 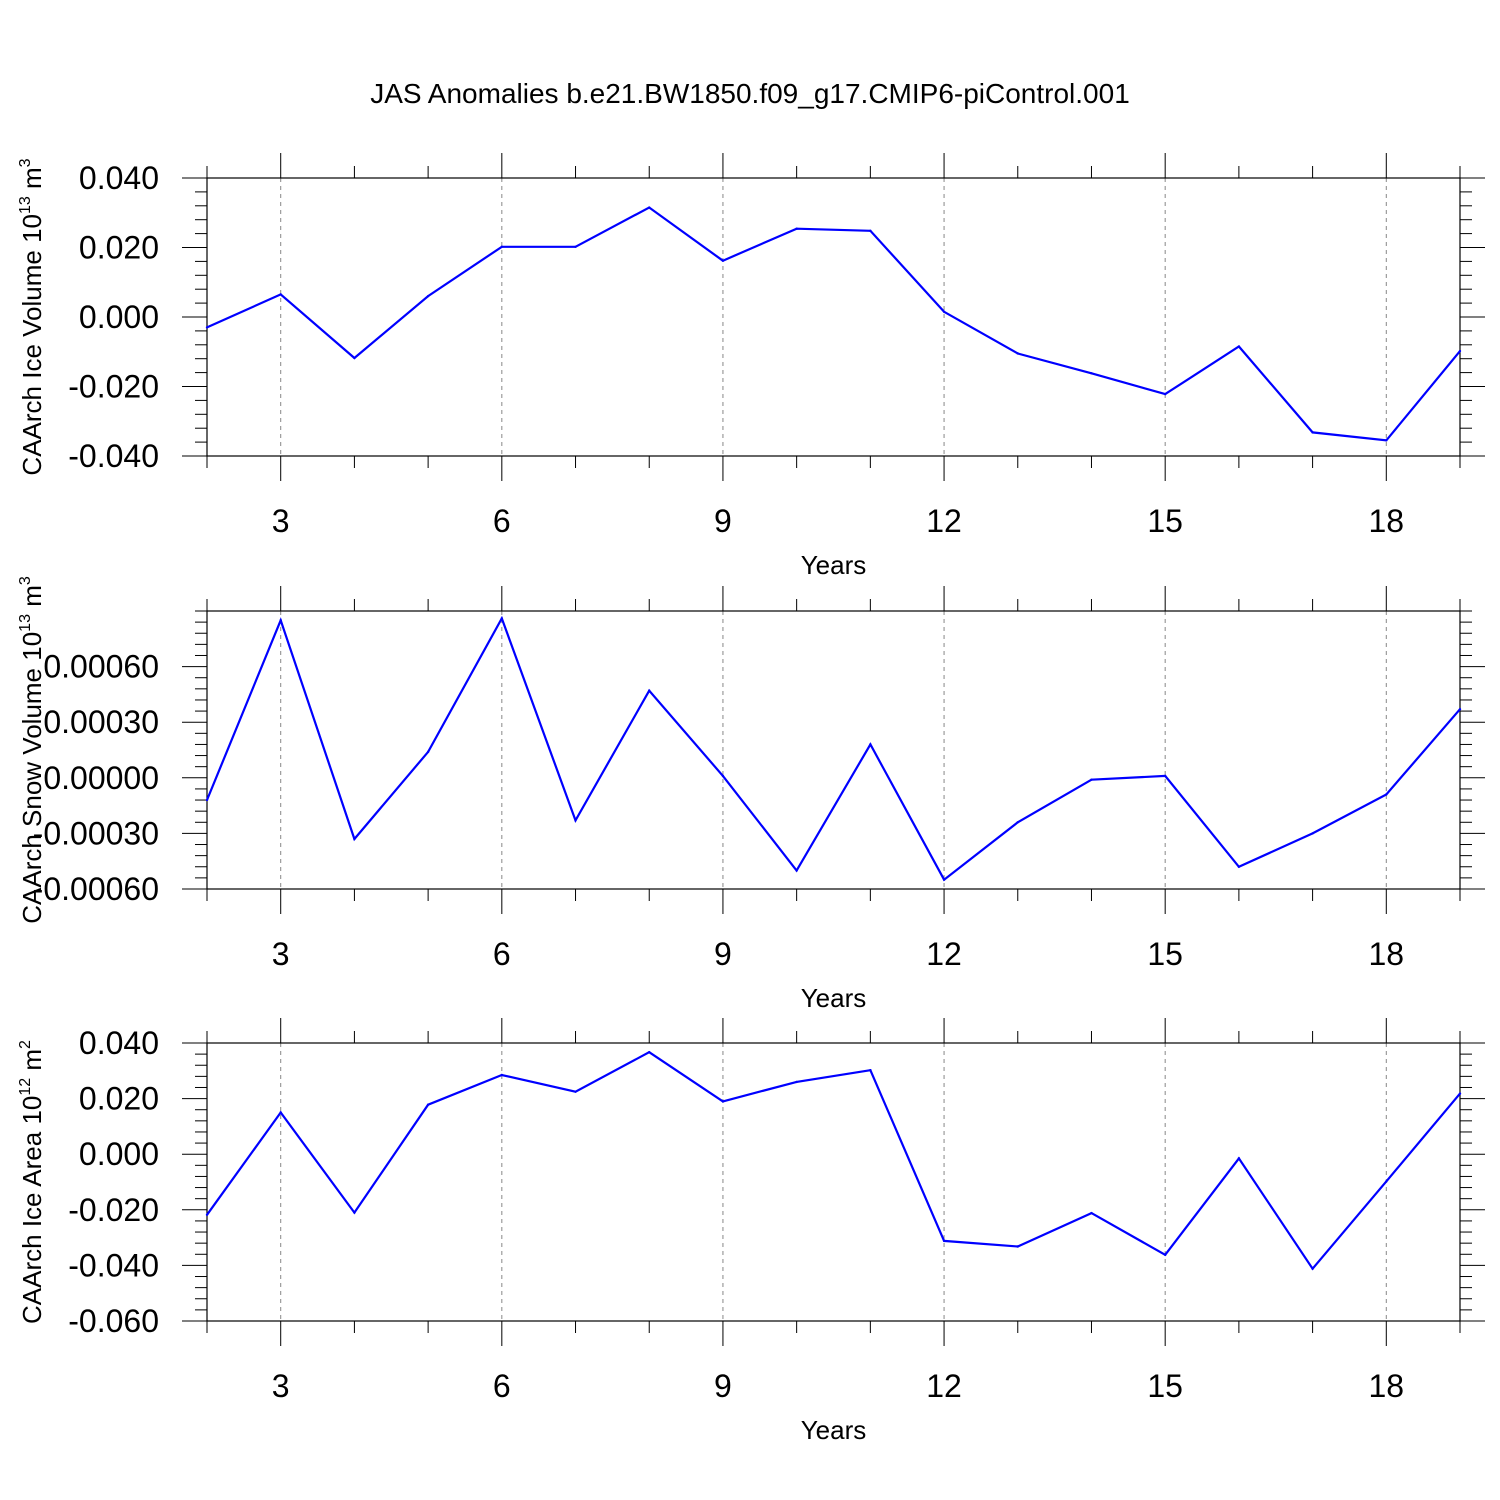 I want to click on y-tick-label: -0.00030, so click(x=96, y=833).